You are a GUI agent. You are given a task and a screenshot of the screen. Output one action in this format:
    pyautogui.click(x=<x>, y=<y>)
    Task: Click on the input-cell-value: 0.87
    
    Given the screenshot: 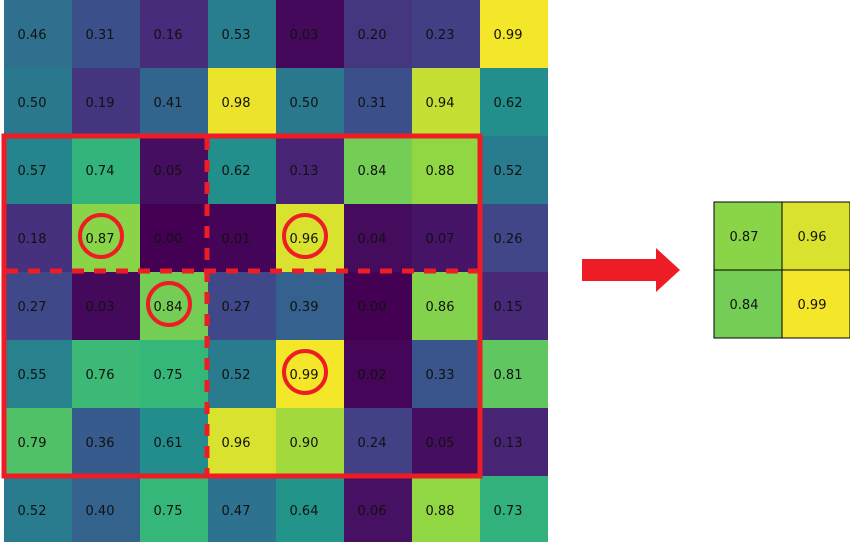 What is the action you would take?
    pyautogui.click(x=100, y=239)
    